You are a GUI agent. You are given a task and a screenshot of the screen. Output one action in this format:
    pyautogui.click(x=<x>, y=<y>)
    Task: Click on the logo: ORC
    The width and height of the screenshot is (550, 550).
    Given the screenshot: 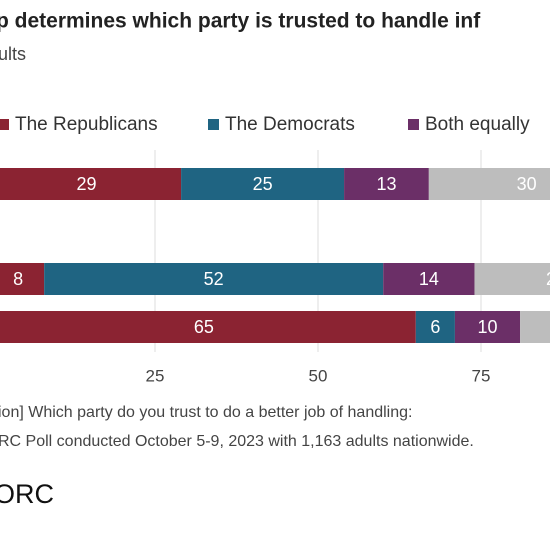 What is the action you would take?
    pyautogui.click(x=27, y=494)
    